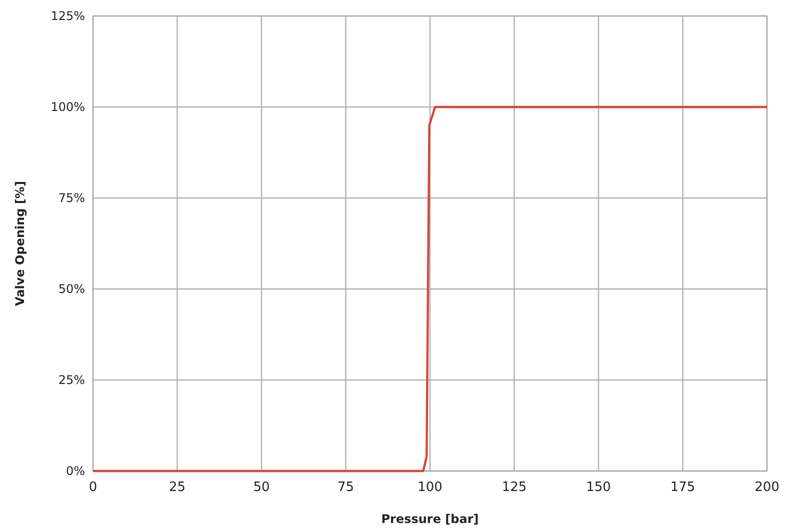  What do you see at coordinates (514, 487) in the screenshot?
I see `x-tick-label: 125` at bounding box center [514, 487].